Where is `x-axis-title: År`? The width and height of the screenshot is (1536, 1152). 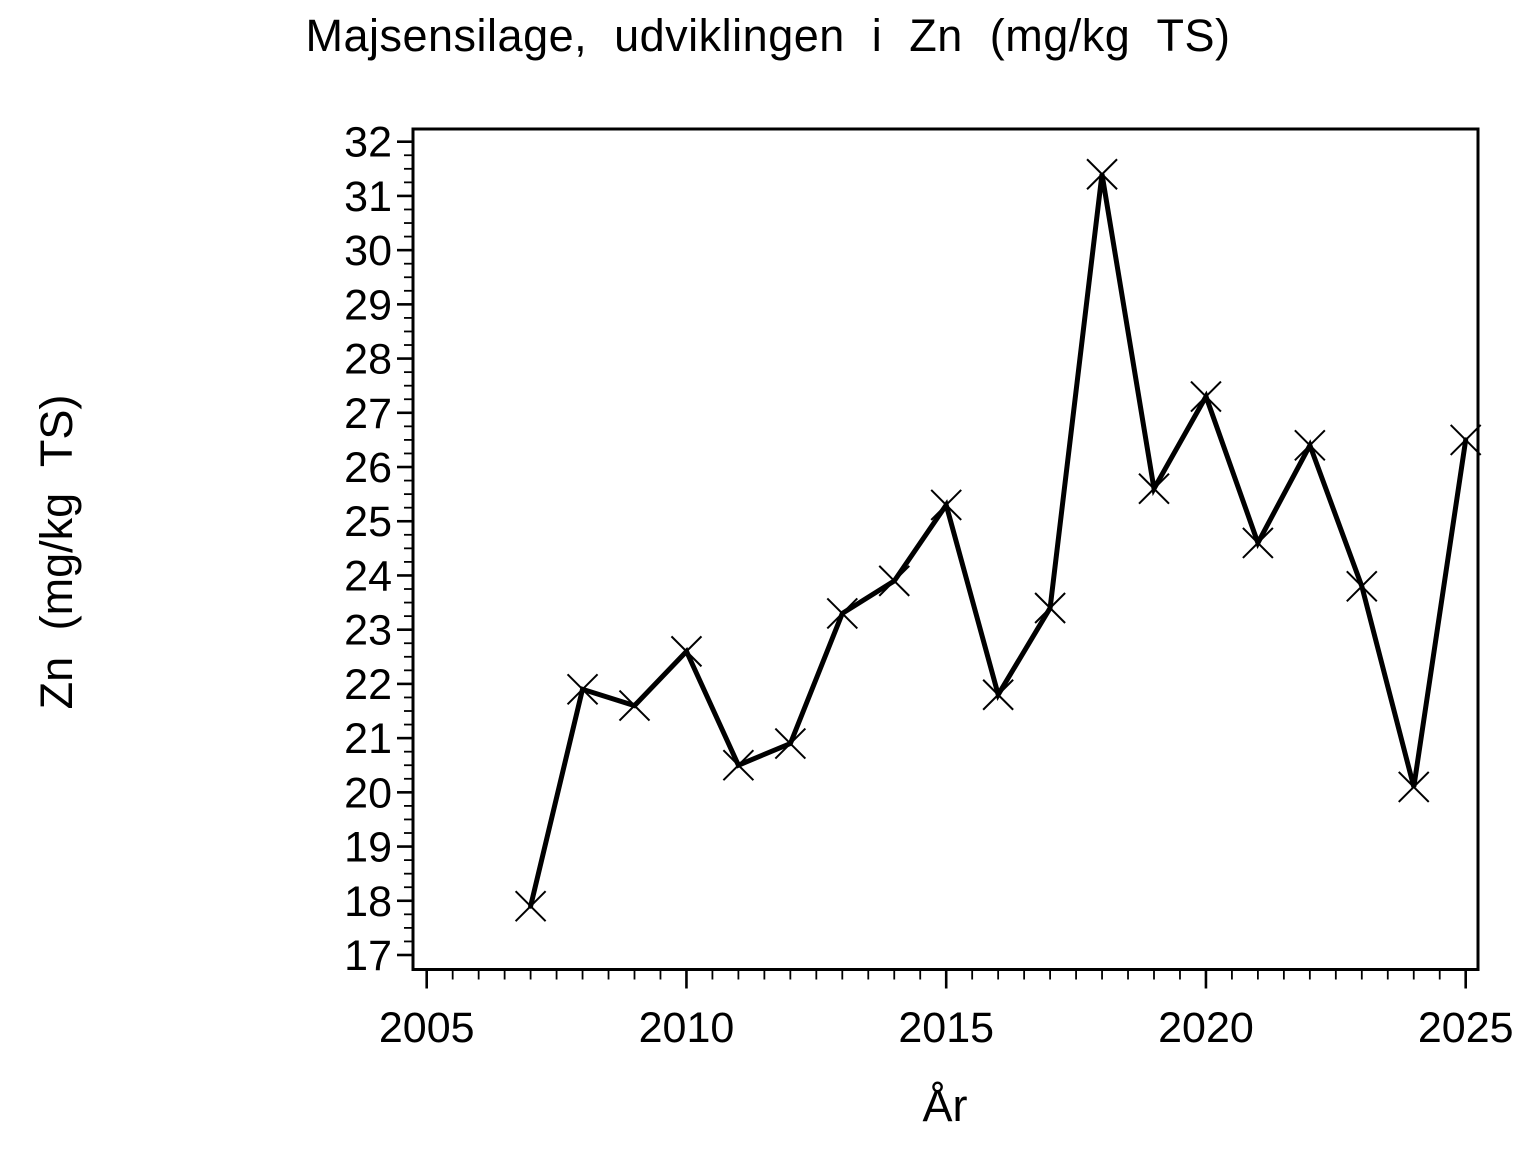
x-axis-title: År is located at coordinates (945, 1105).